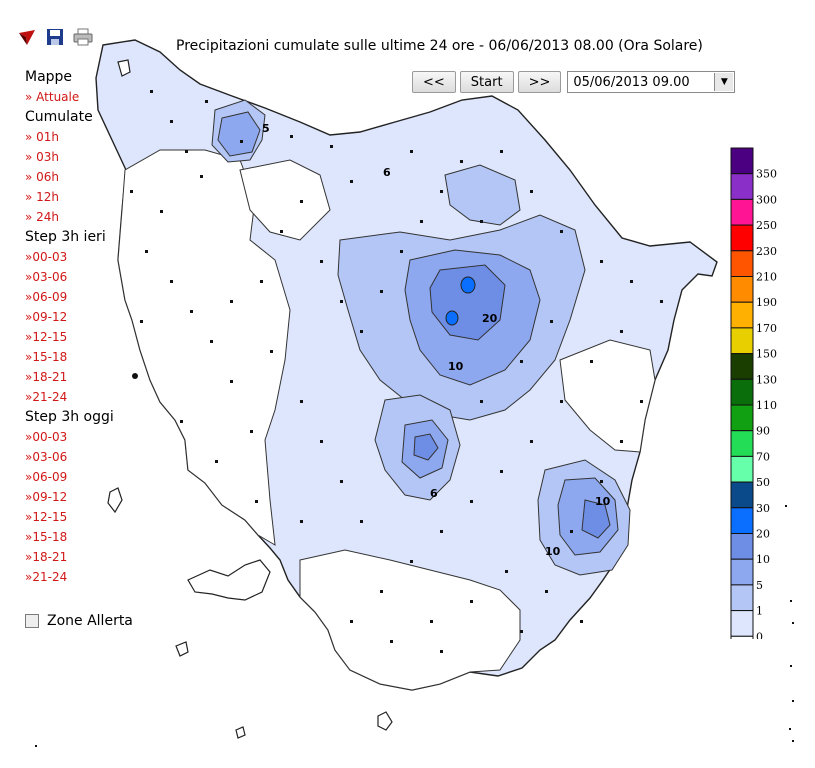 The width and height of the screenshot is (815, 768). What do you see at coordinates (766, 277) in the screenshot?
I see `legend-label: 210` at bounding box center [766, 277].